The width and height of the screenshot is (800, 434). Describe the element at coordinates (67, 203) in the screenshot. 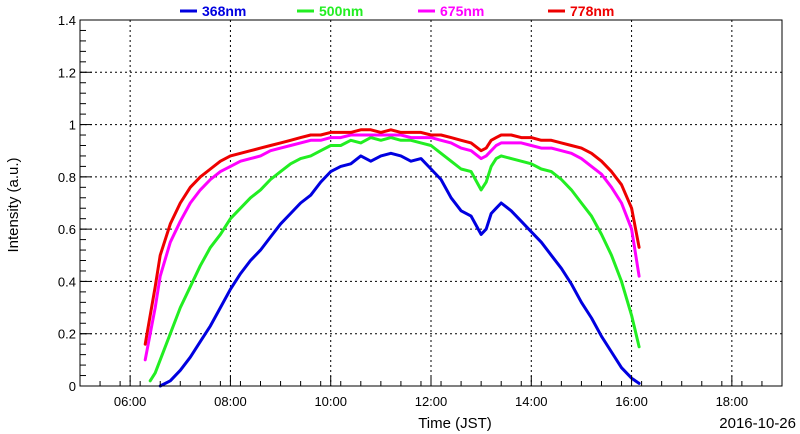

I see `y-tick-labels: 0 0.2 0.4 0.6 0.8 1 1.2 1.4` at that location.